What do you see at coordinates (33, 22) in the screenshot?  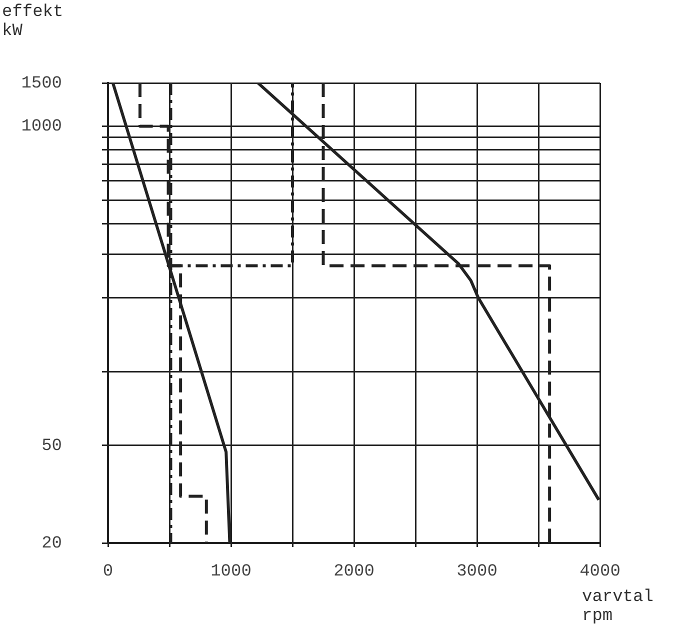 I see `y-axis-title: effekt kW` at bounding box center [33, 22].